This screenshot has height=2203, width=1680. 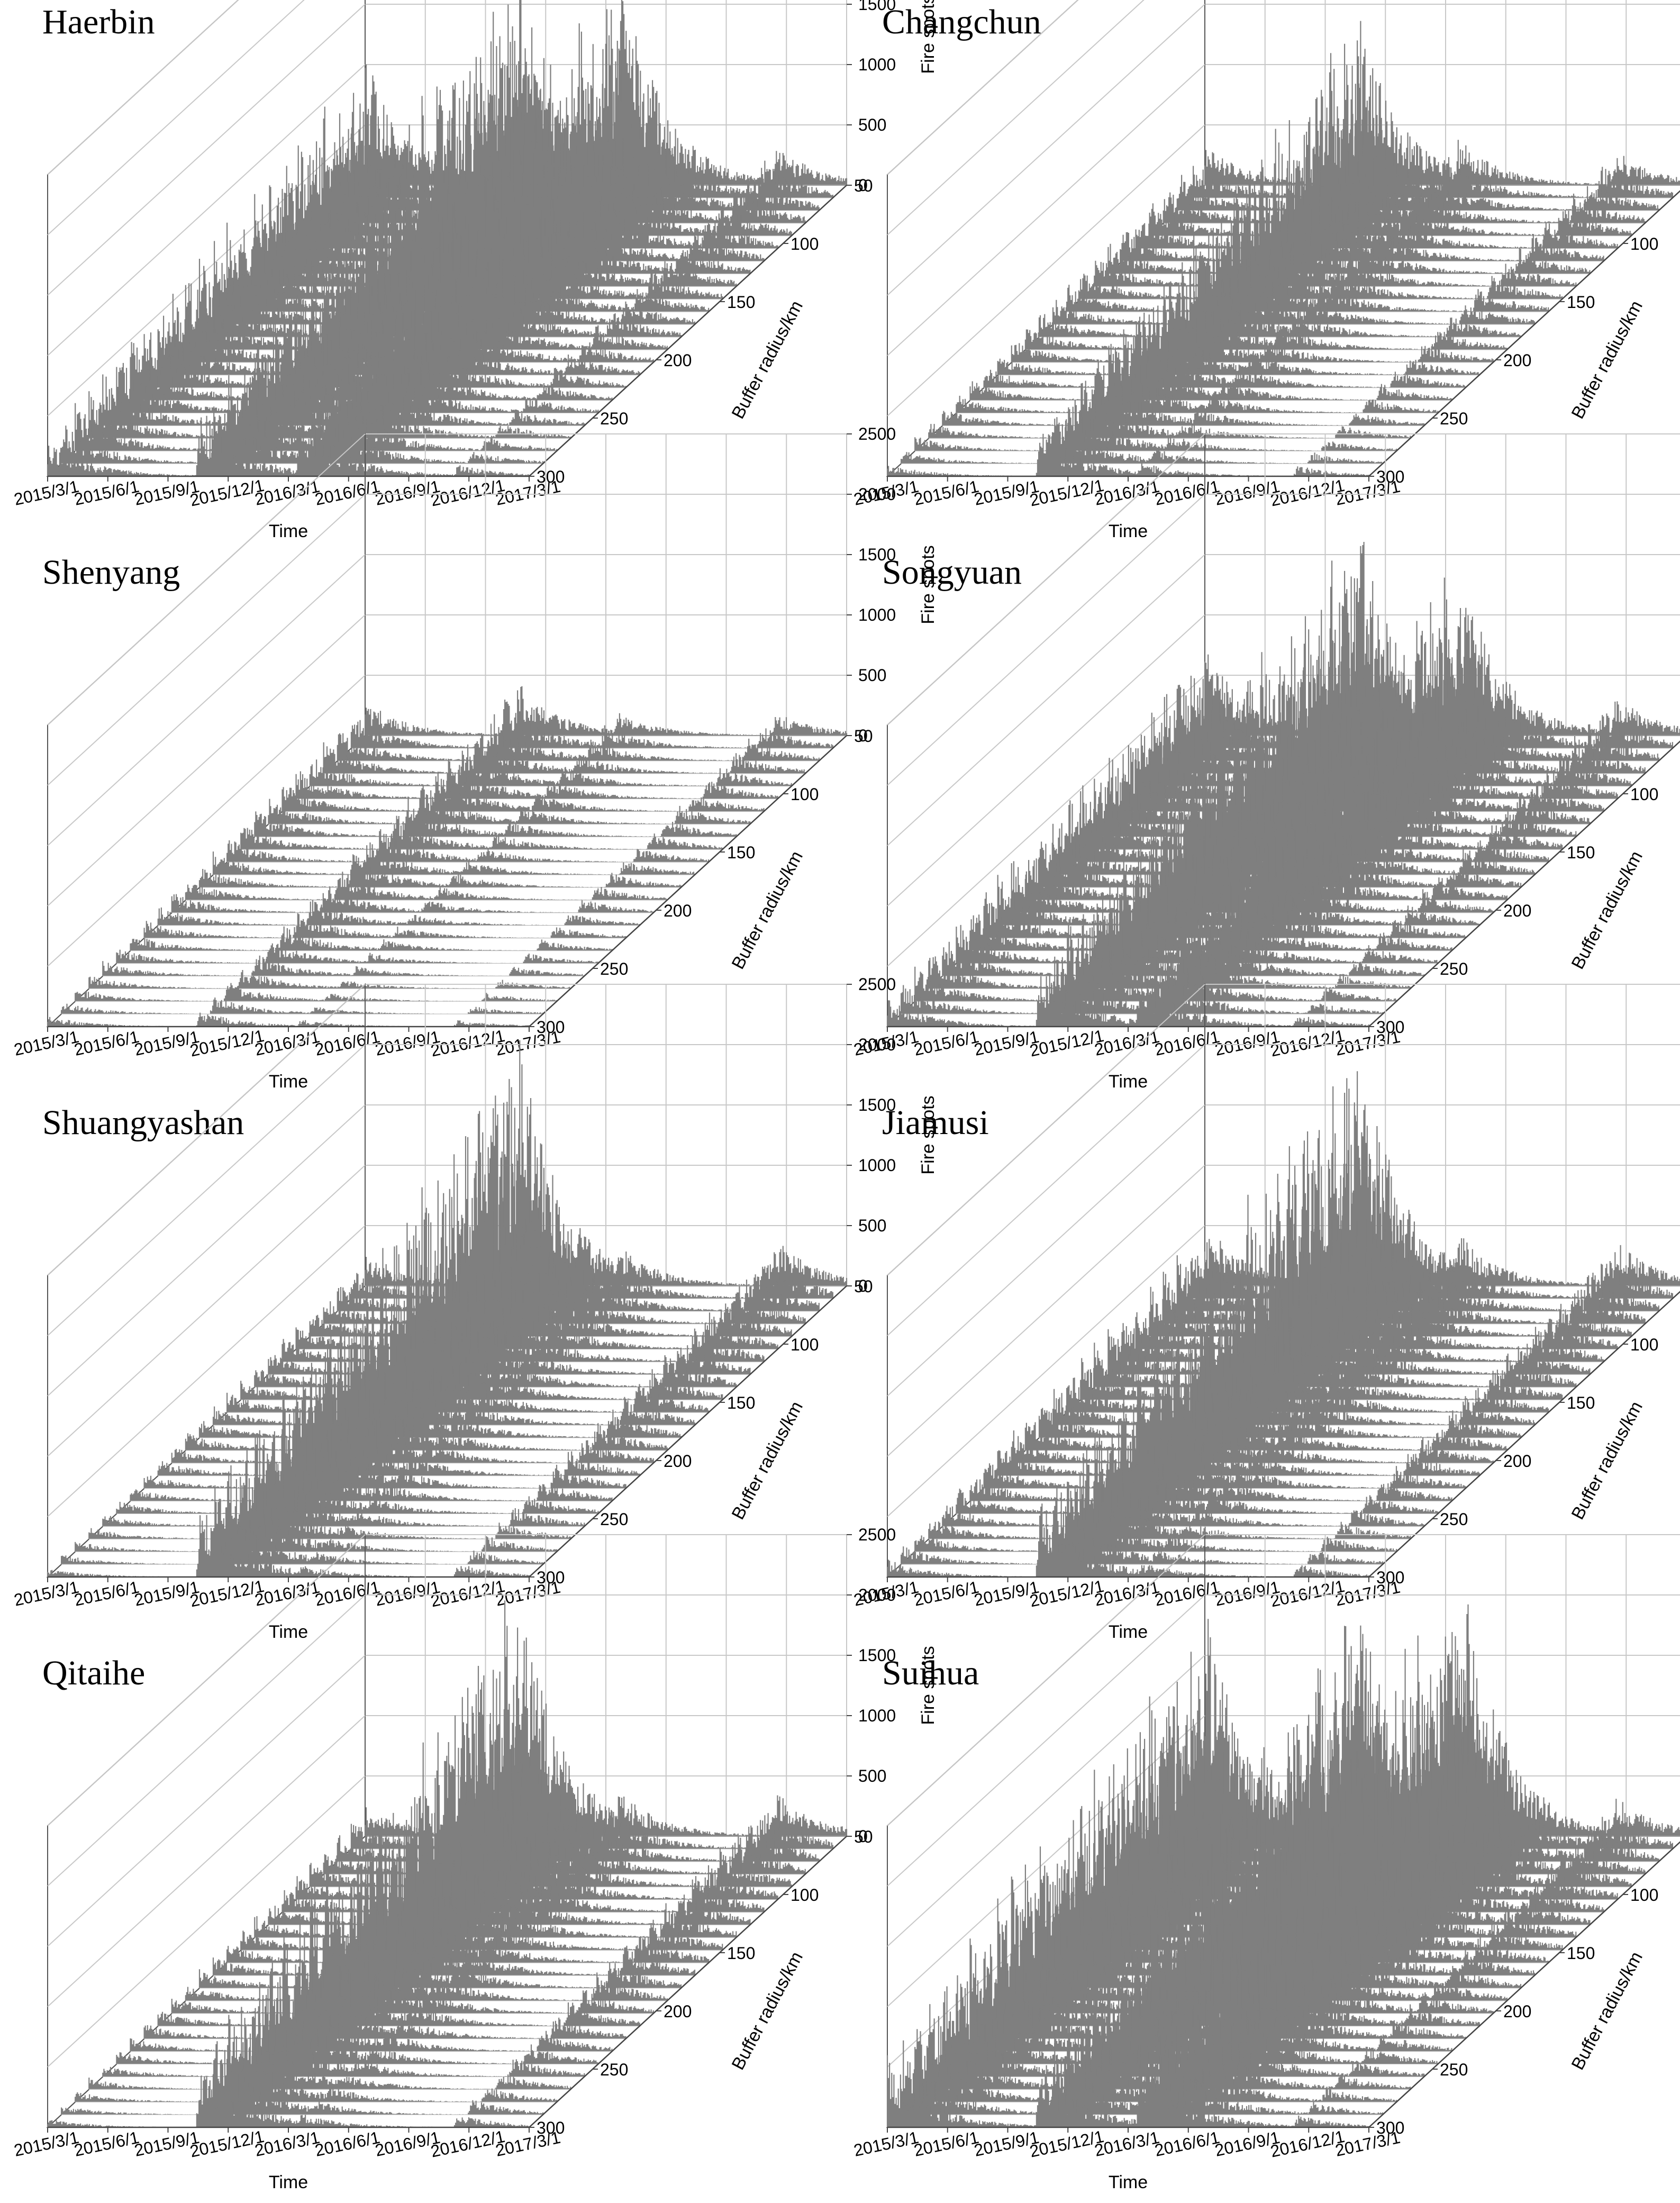 What do you see at coordinates (98, 22) in the screenshot?
I see `chart-title: Haerbin` at bounding box center [98, 22].